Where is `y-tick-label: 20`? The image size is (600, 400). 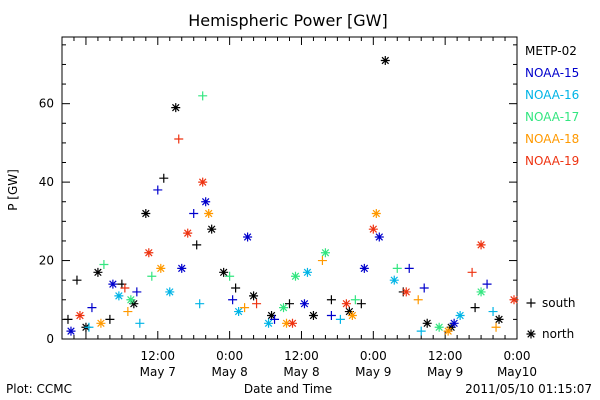
y-tick-label: 20 is located at coordinates (46, 261).